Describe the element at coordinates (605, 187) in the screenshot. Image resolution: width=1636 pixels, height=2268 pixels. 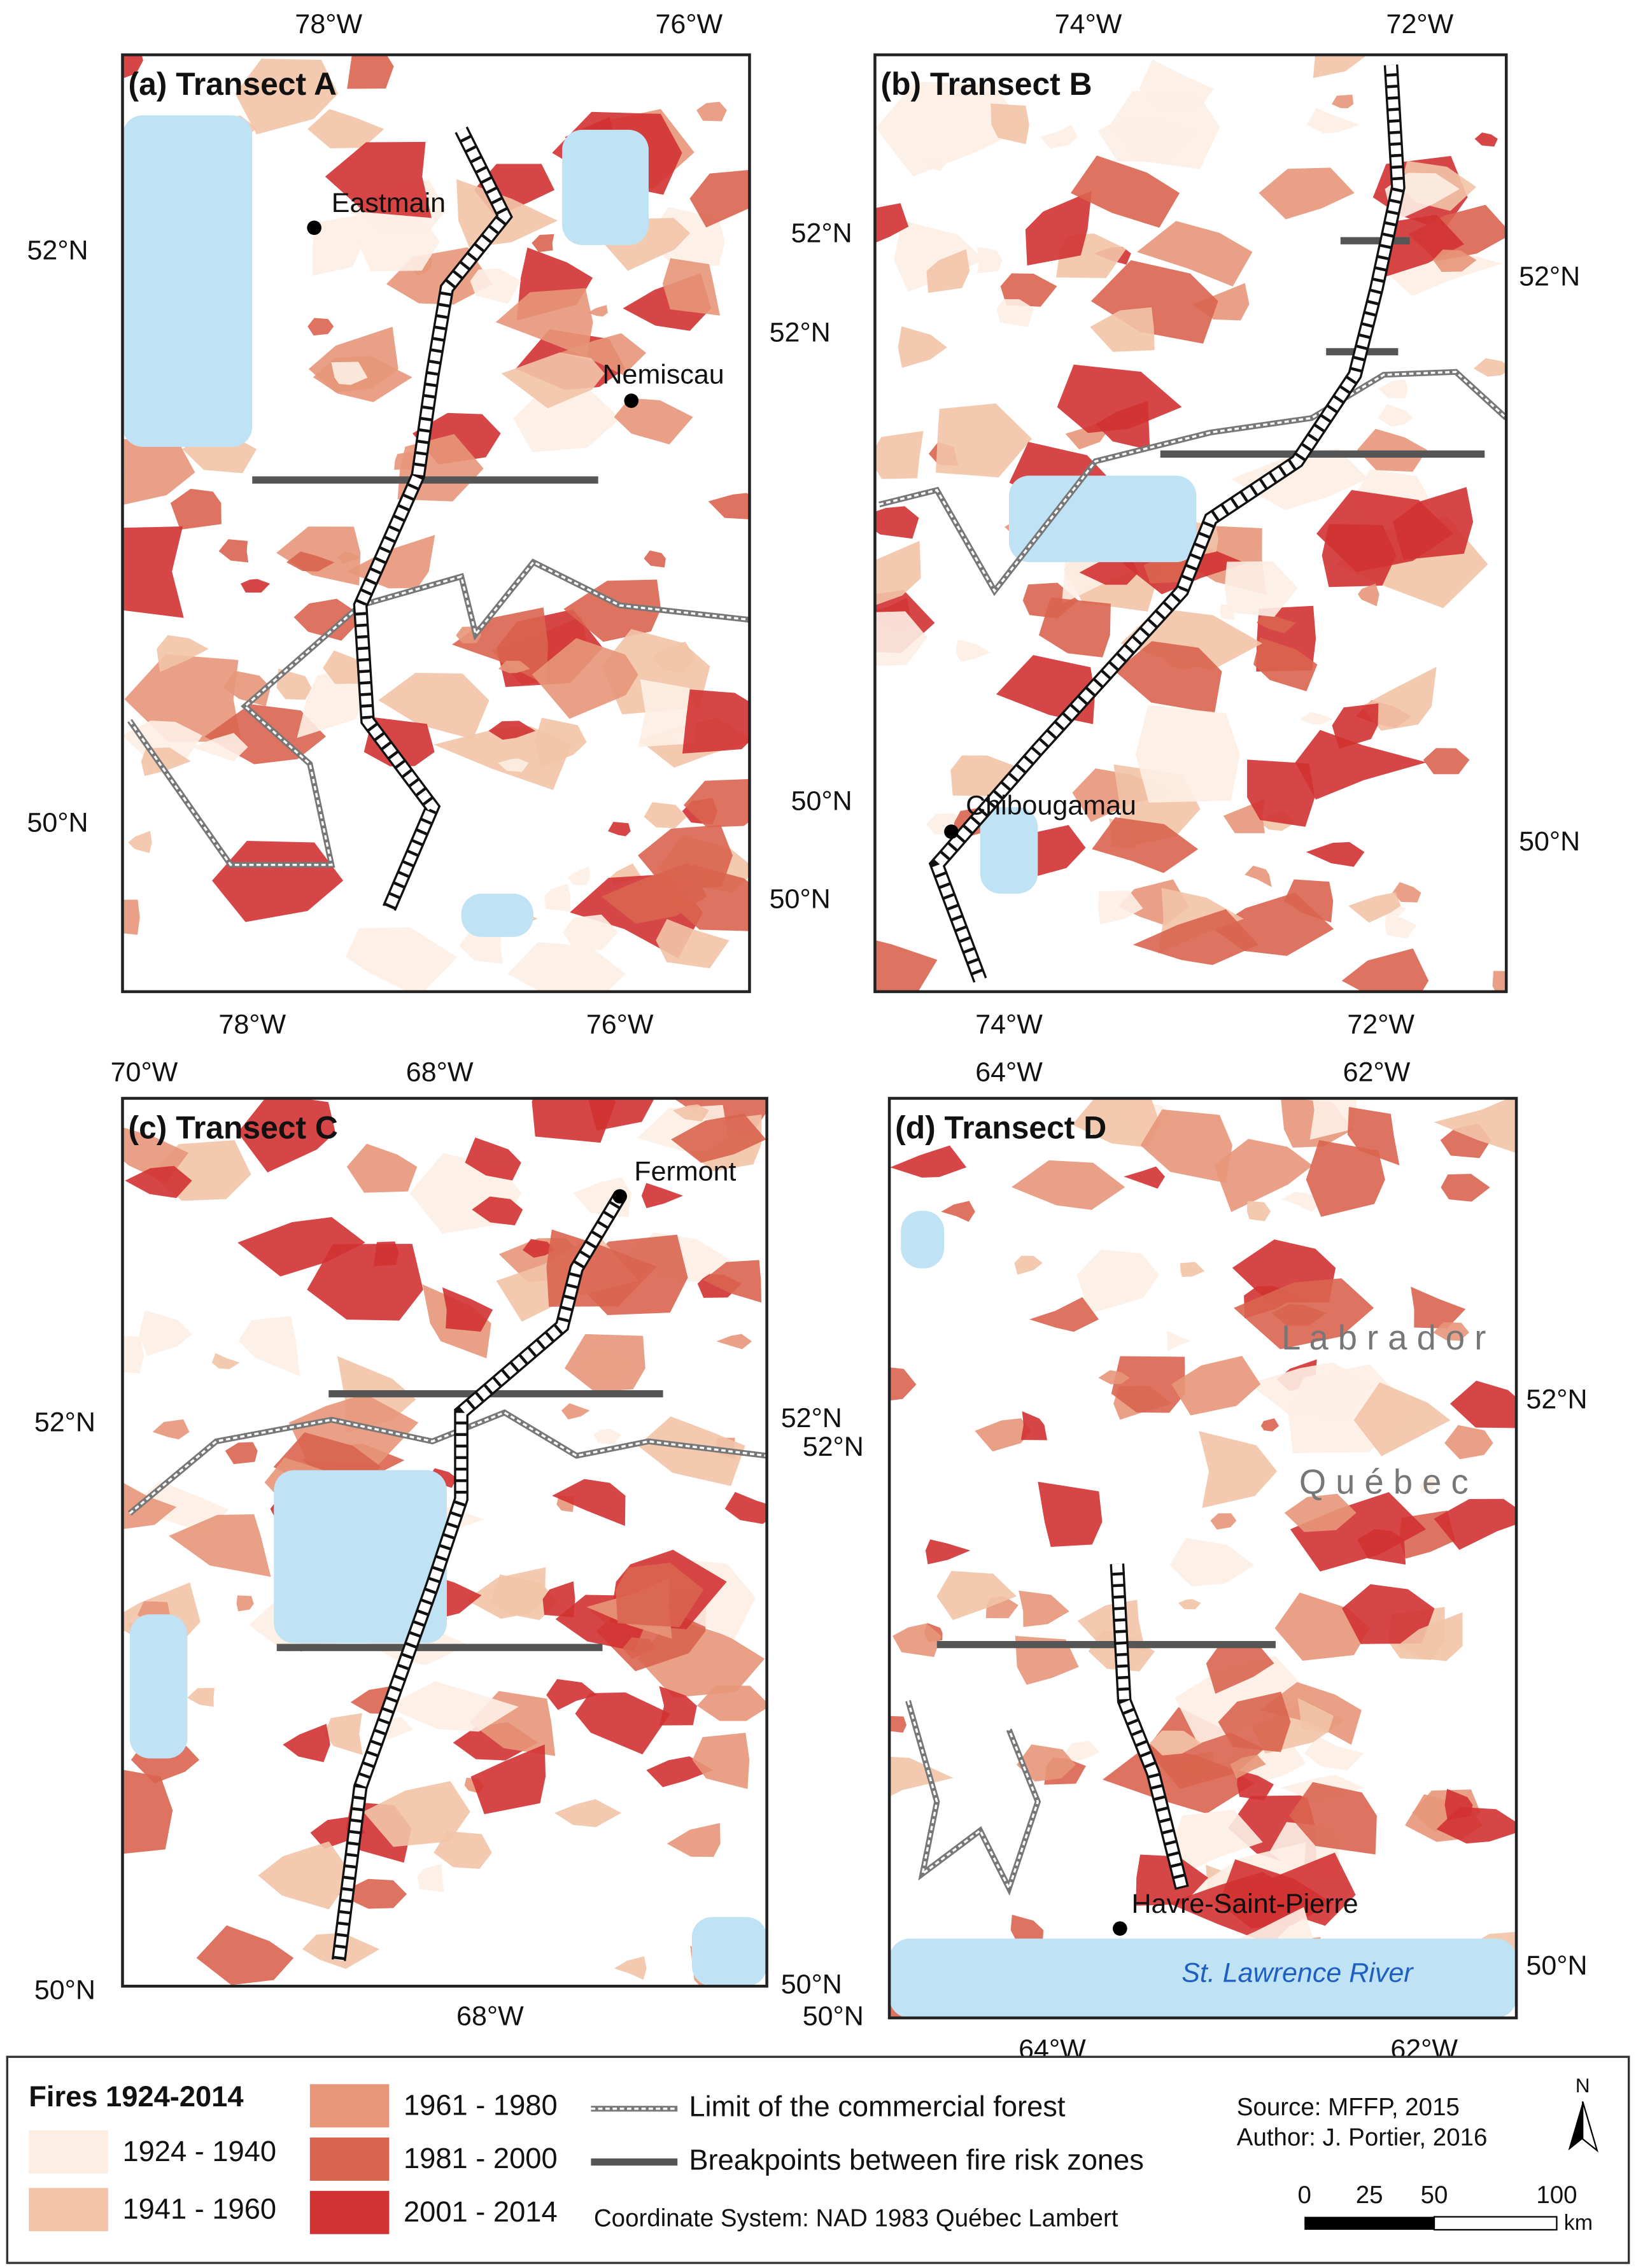
I see `water` at that location.